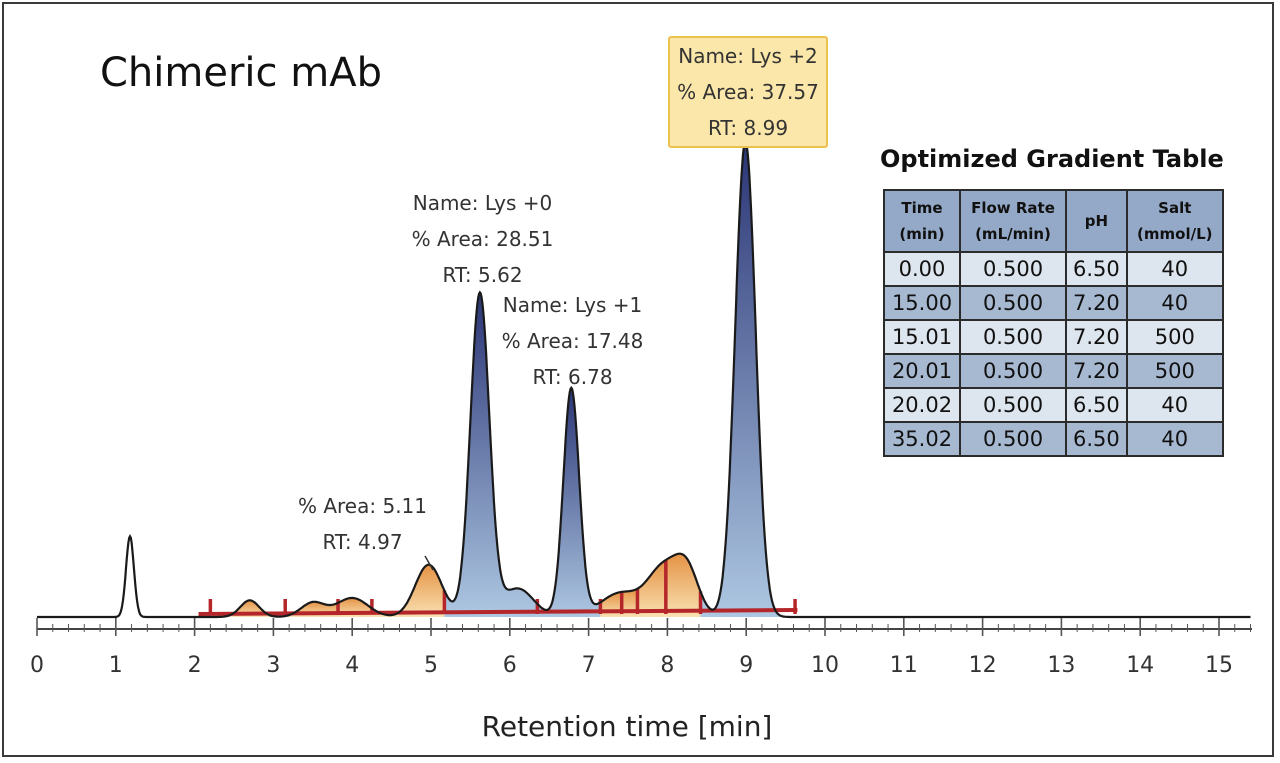  I want to click on x-tick-label: 9, so click(746, 665).